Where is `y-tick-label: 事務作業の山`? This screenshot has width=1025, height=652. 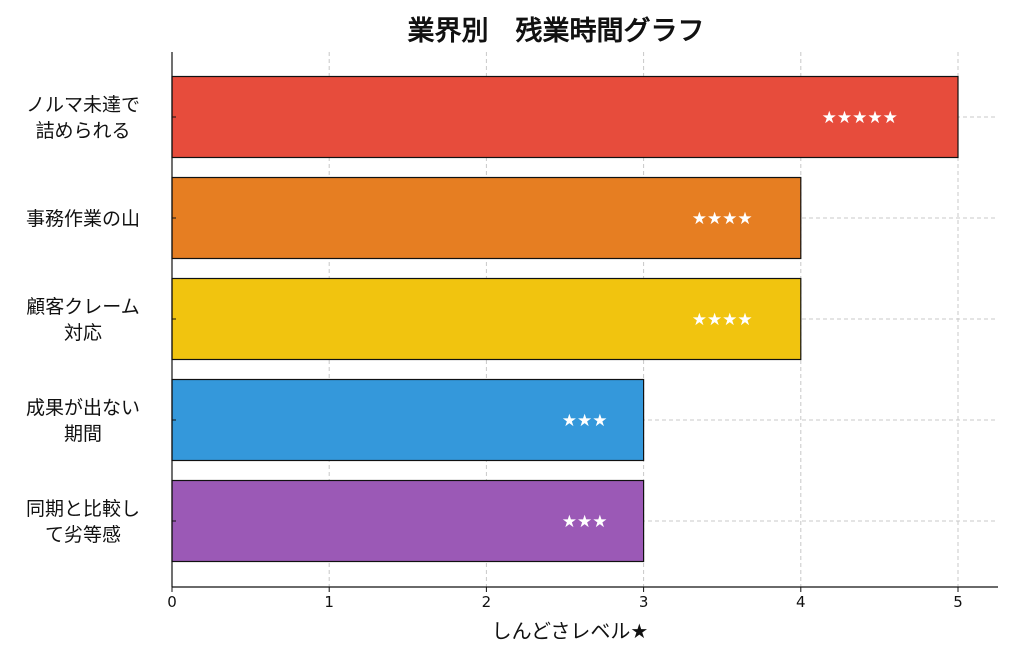
y-tick-label: 事務作業の山 is located at coordinates (83, 219).